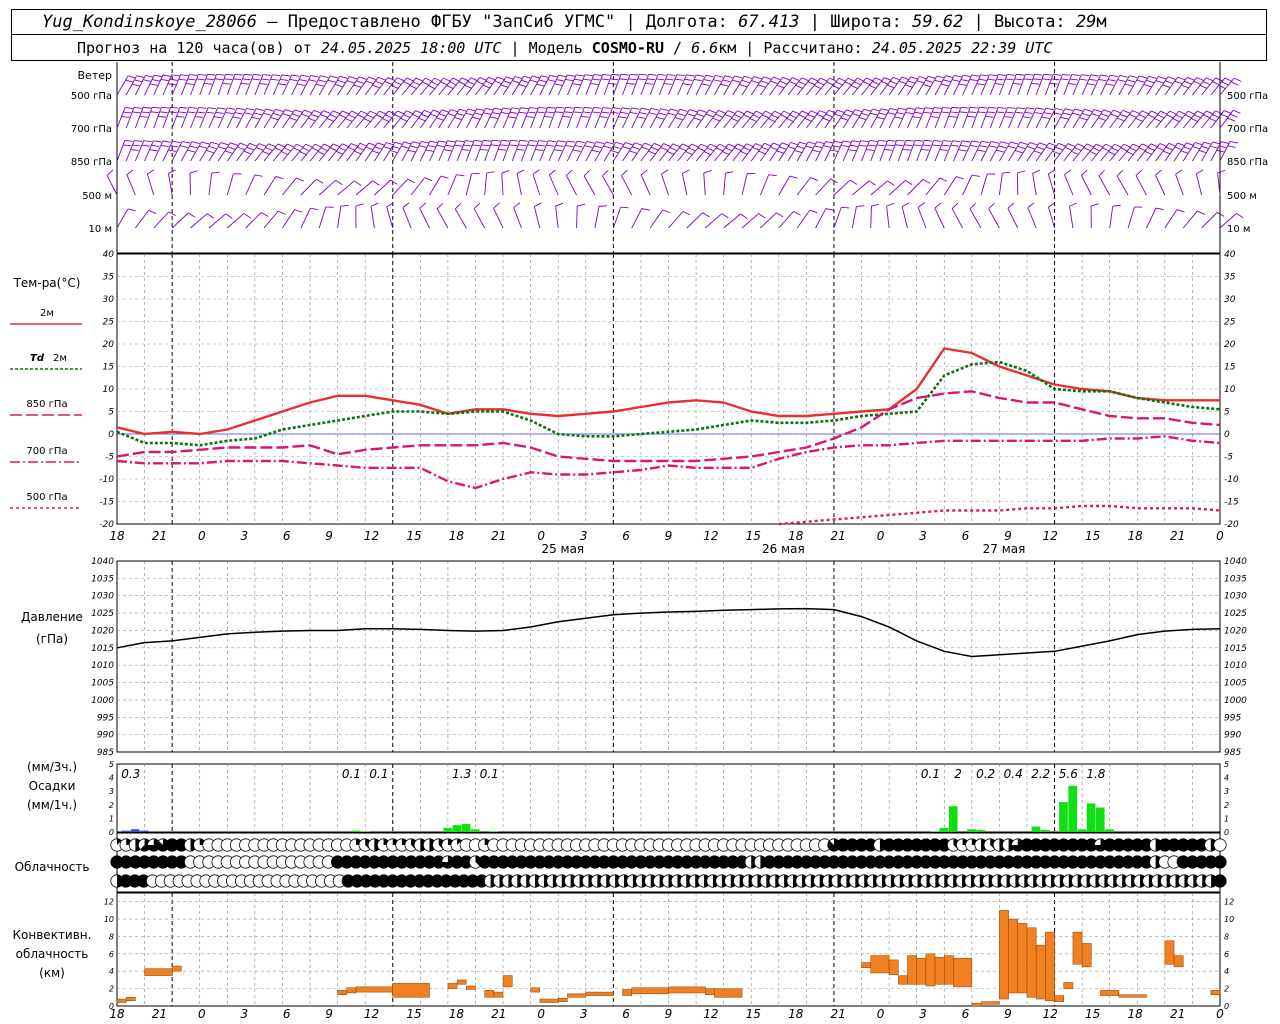  I want to click on cloud-circle, so click(1220, 845).